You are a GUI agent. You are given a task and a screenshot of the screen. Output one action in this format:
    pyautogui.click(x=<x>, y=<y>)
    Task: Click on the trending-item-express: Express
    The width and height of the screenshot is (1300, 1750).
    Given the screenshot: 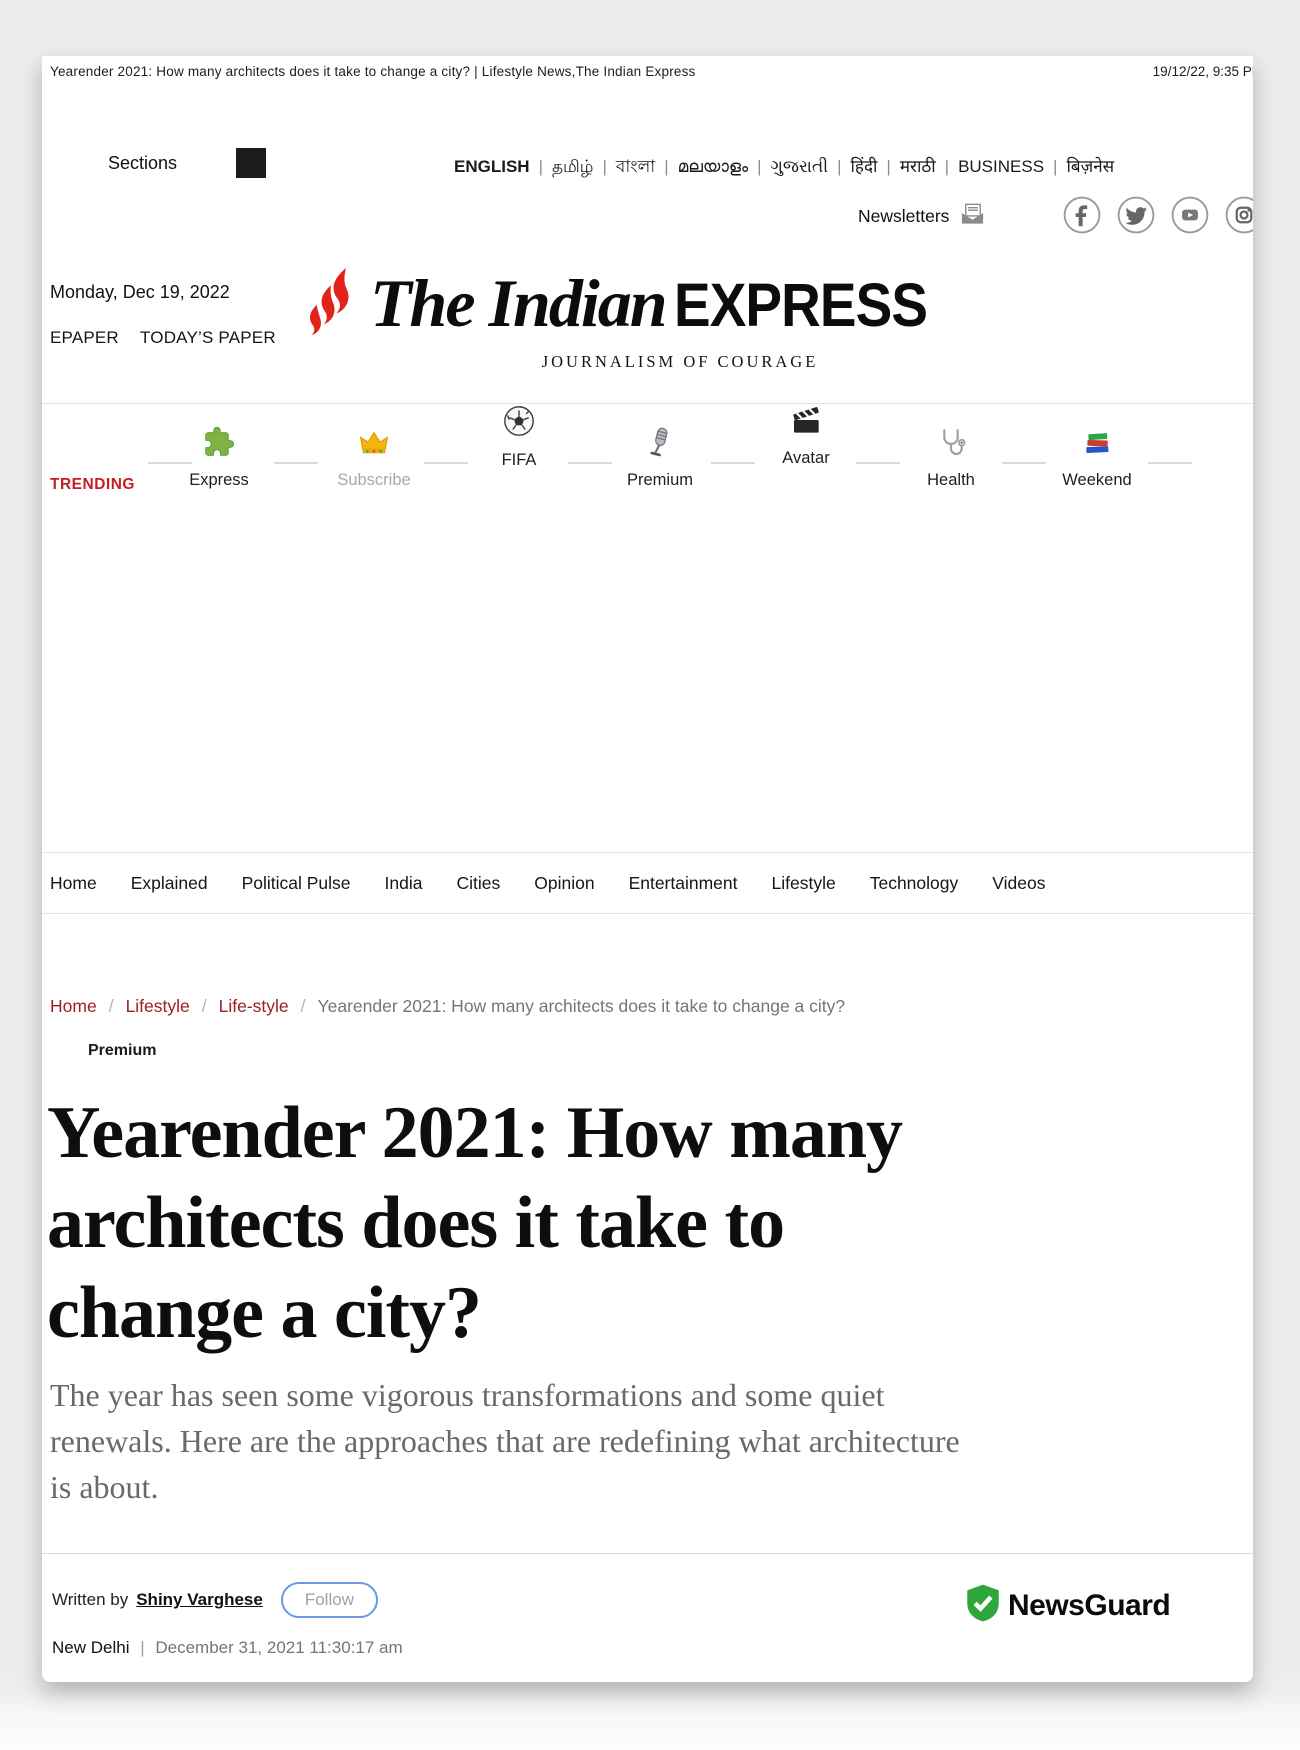 What is the action you would take?
    pyautogui.click(x=219, y=458)
    